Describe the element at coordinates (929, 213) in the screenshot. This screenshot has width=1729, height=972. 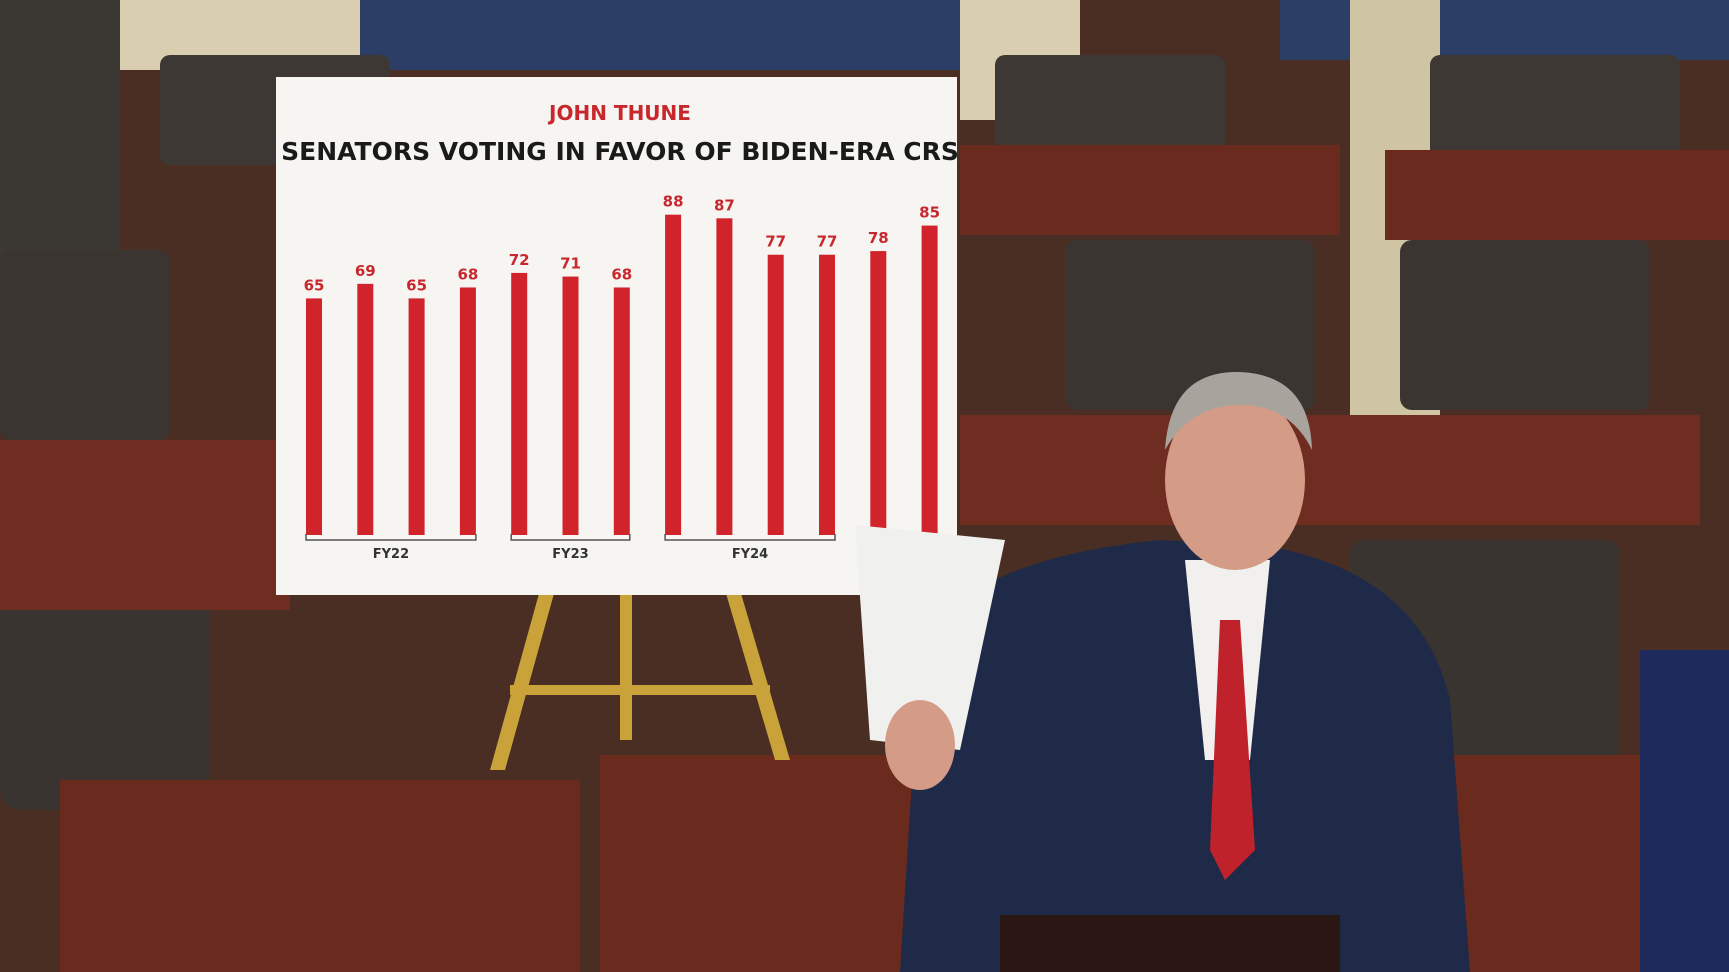
I see `data-label: 85` at that location.